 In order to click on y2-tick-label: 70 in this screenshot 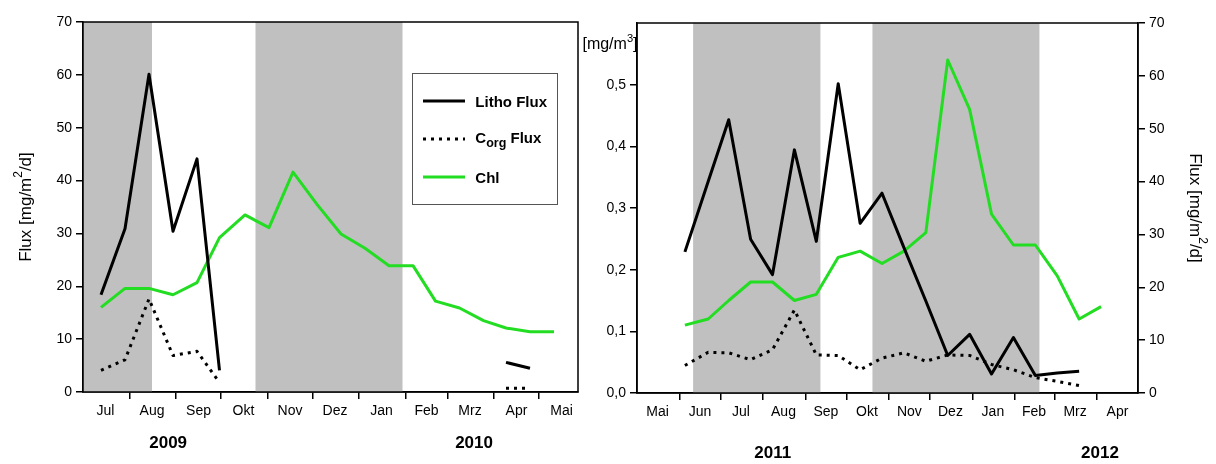, I will do `click(1157, 21)`.